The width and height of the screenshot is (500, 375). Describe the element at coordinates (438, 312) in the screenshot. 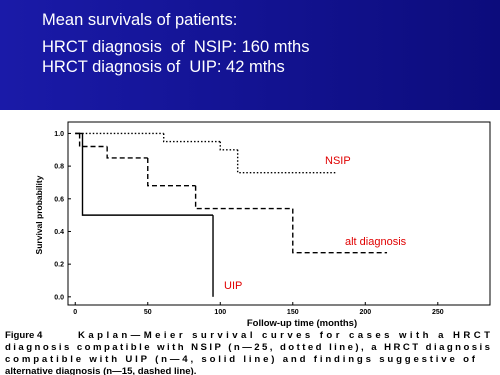

I see `x-tick-label: 250` at that location.